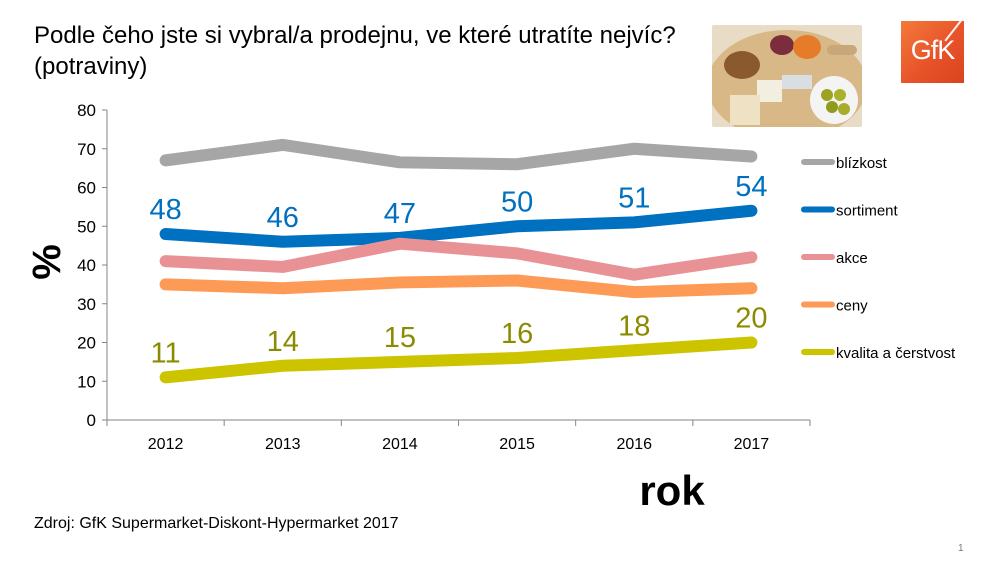 The height and width of the screenshot is (562, 999). I want to click on data-label: 15, so click(400, 338).